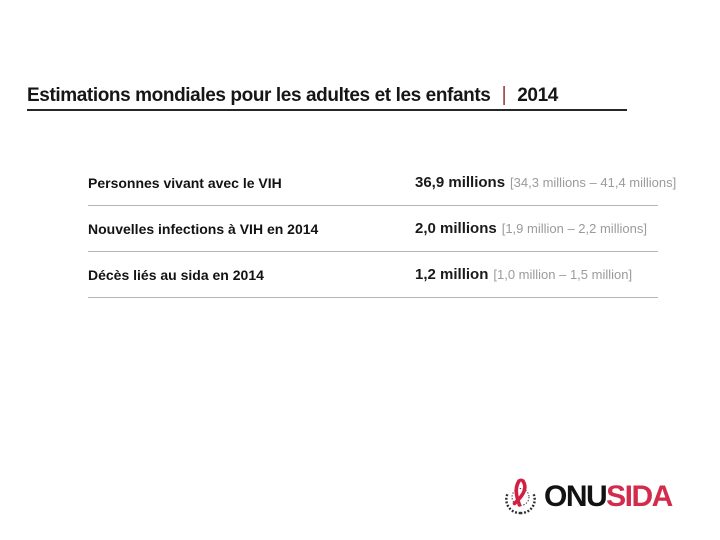  Describe the element at coordinates (452, 274) in the screenshot. I see `stat-value-main: 1,2 million` at that location.